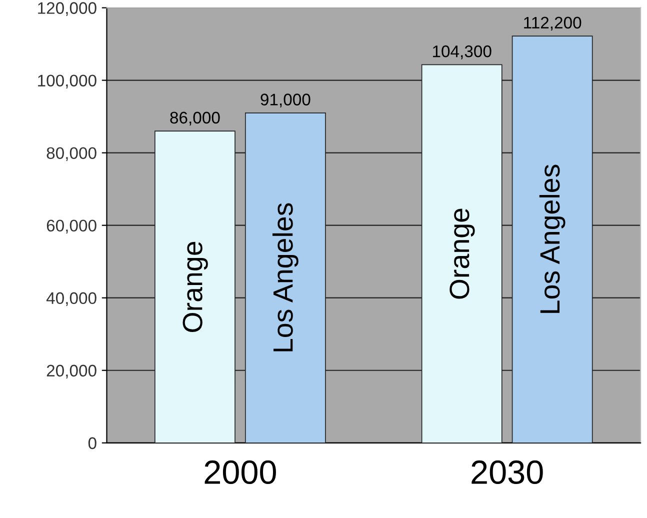  I want to click on data-label: 104,300, so click(462, 52).